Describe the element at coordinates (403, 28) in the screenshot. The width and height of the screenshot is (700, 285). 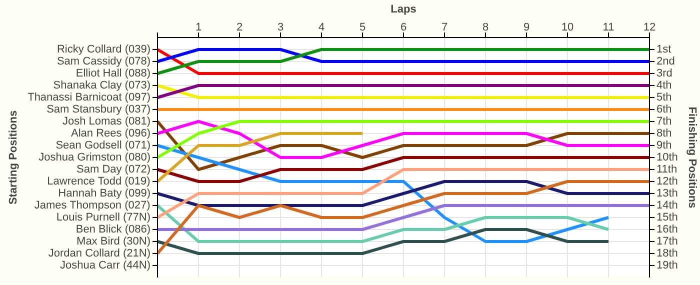
I see `x-tick-label: 6` at that location.